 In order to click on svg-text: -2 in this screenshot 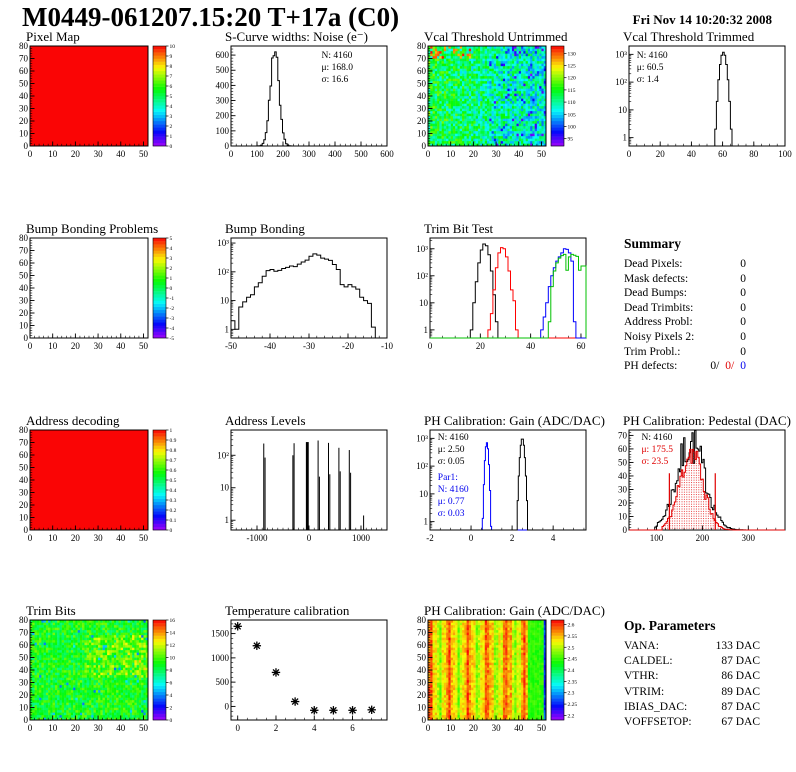, I will do `click(172, 309)`.